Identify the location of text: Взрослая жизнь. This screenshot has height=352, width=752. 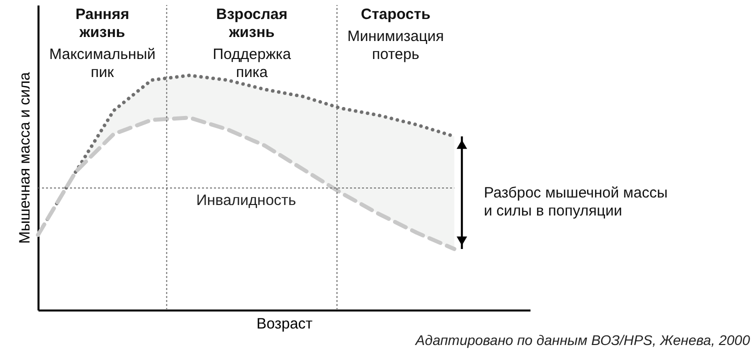
(252, 23).